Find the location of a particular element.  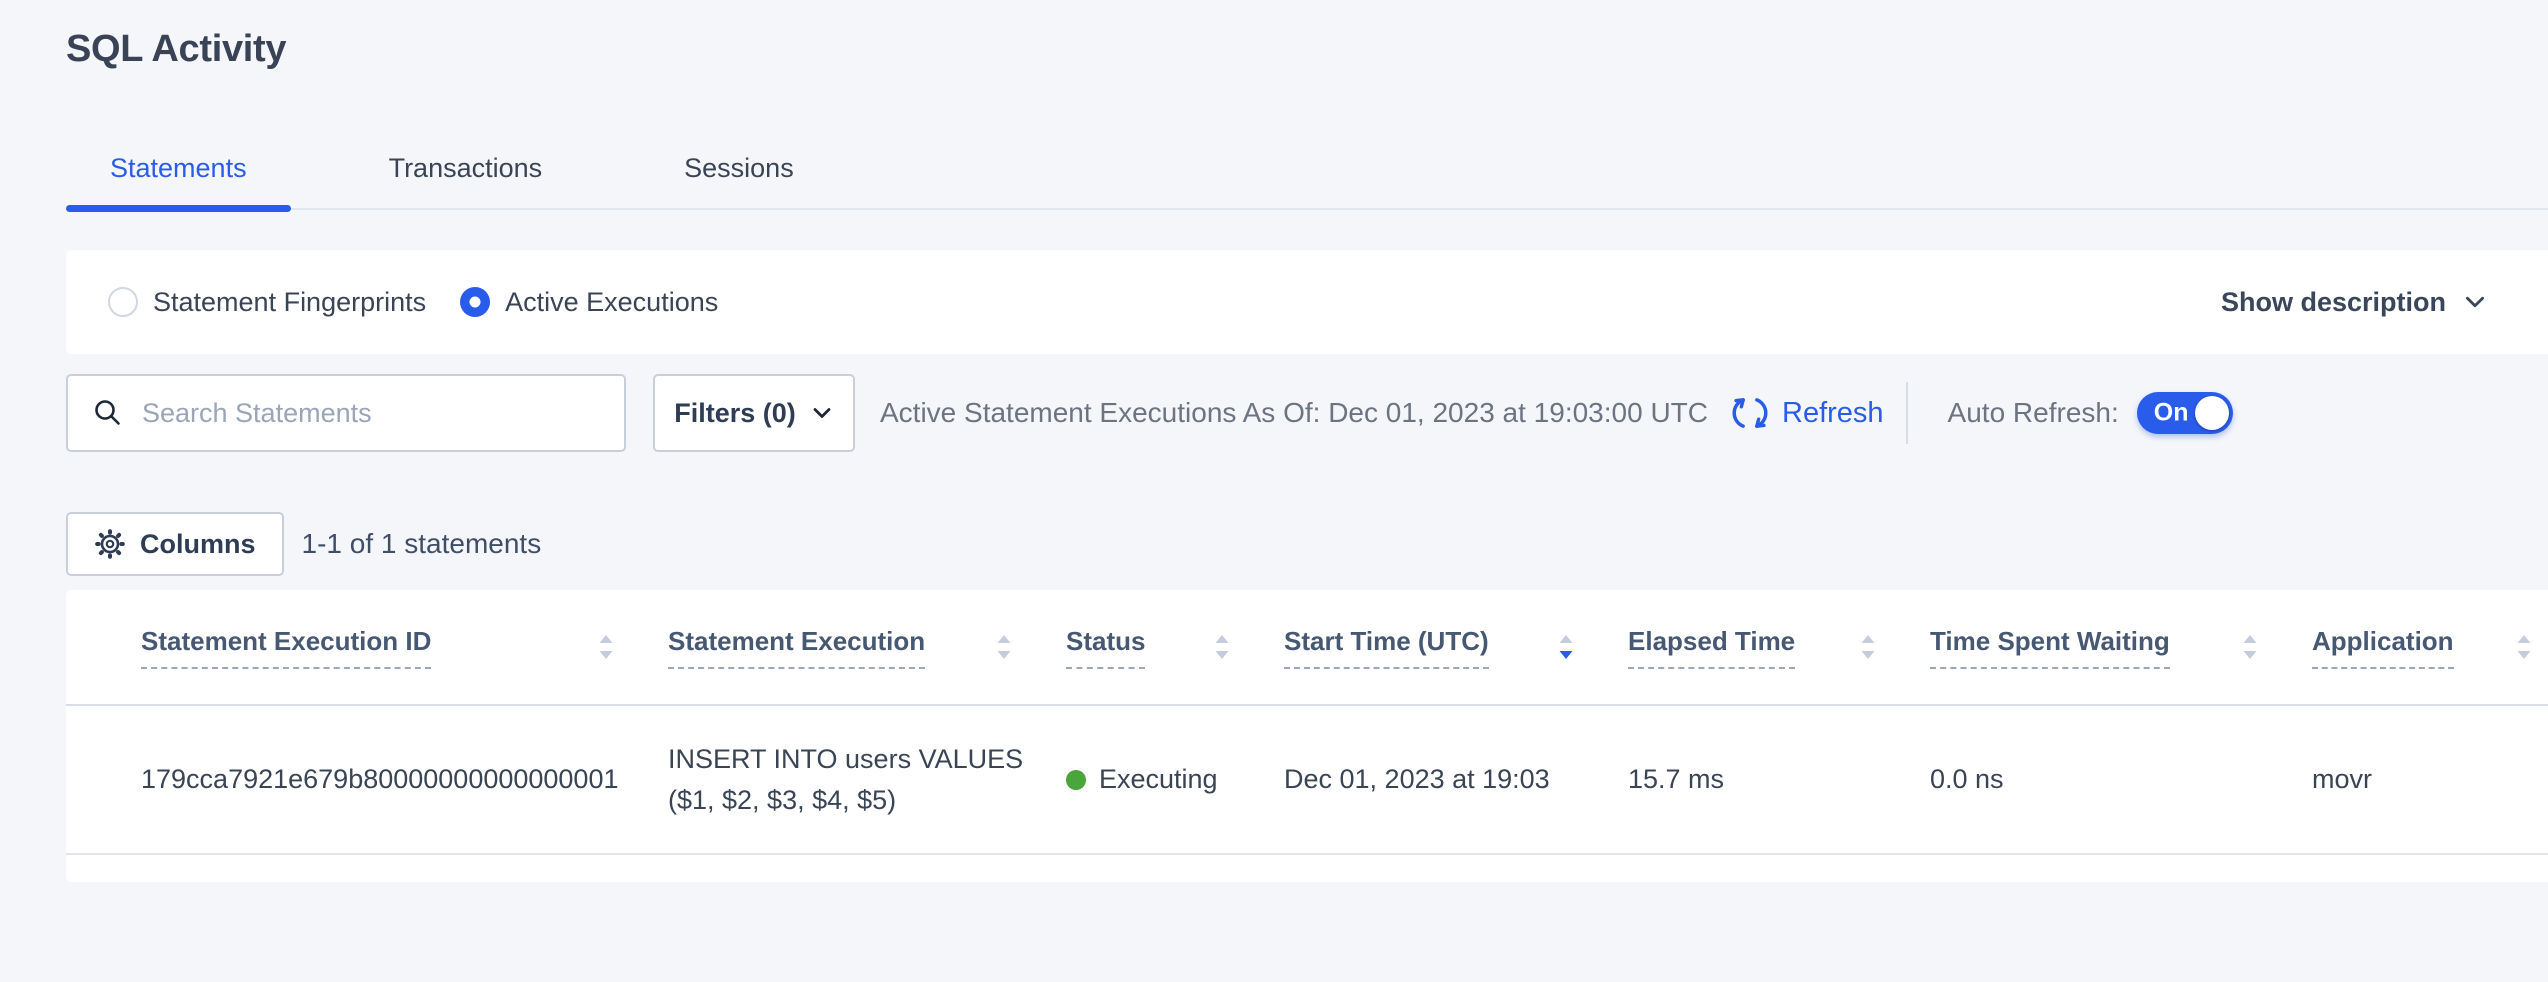

tab-statements: Statements is located at coordinates (178, 174).